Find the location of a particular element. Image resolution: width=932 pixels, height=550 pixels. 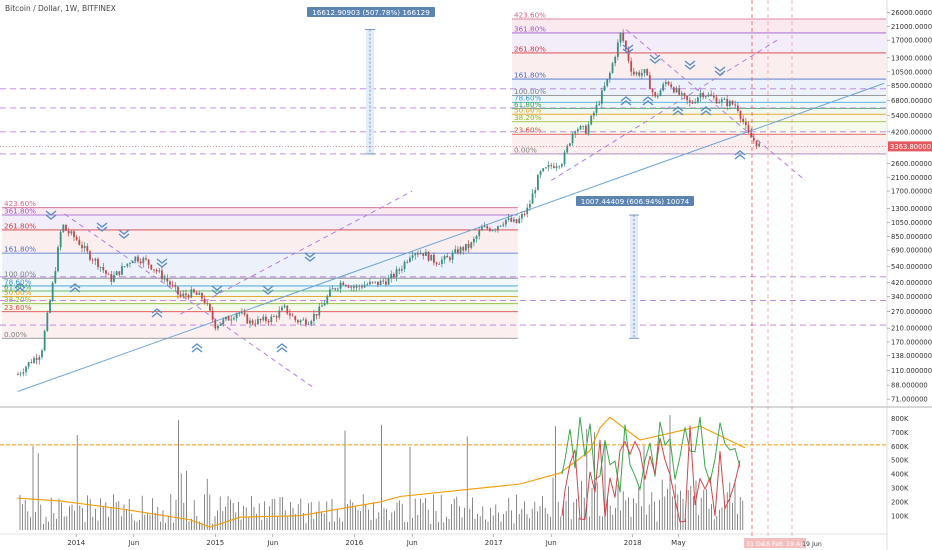

price-tick-label: 690.000000 is located at coordinates (911, 251).